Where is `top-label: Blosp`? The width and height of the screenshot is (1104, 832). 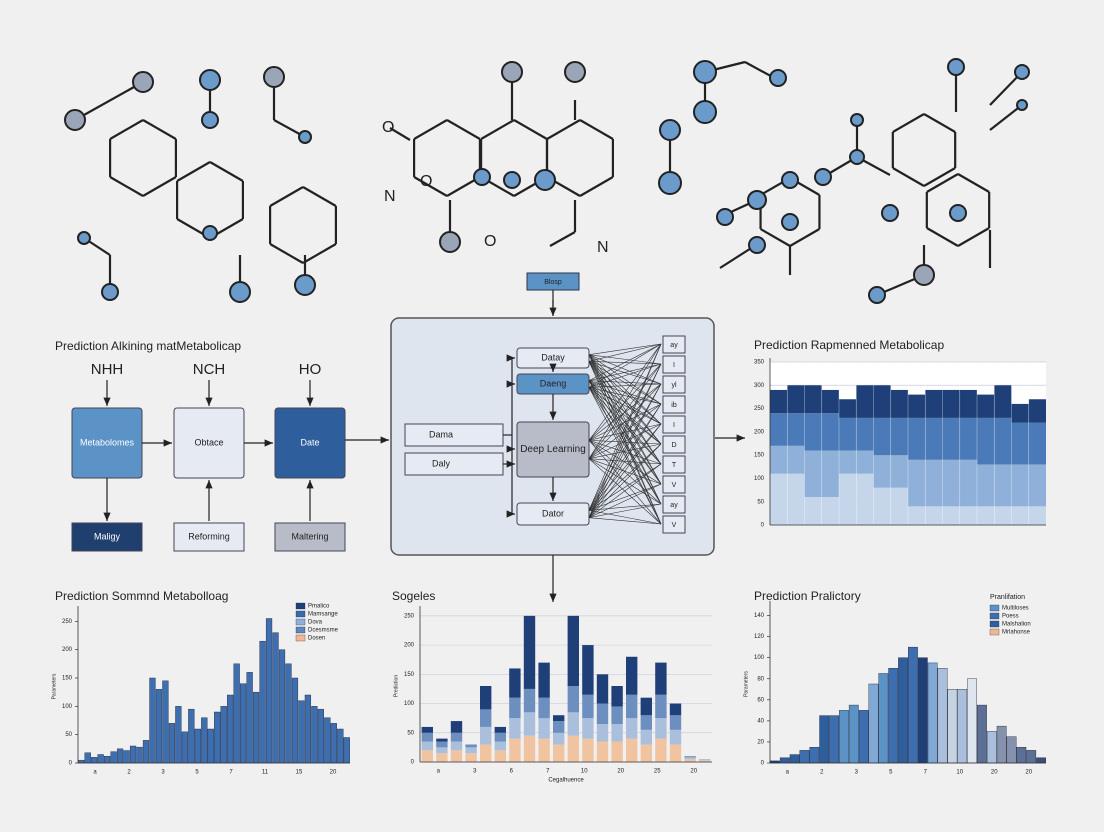 top-label: Blosp is located at coordinates (553, 282).